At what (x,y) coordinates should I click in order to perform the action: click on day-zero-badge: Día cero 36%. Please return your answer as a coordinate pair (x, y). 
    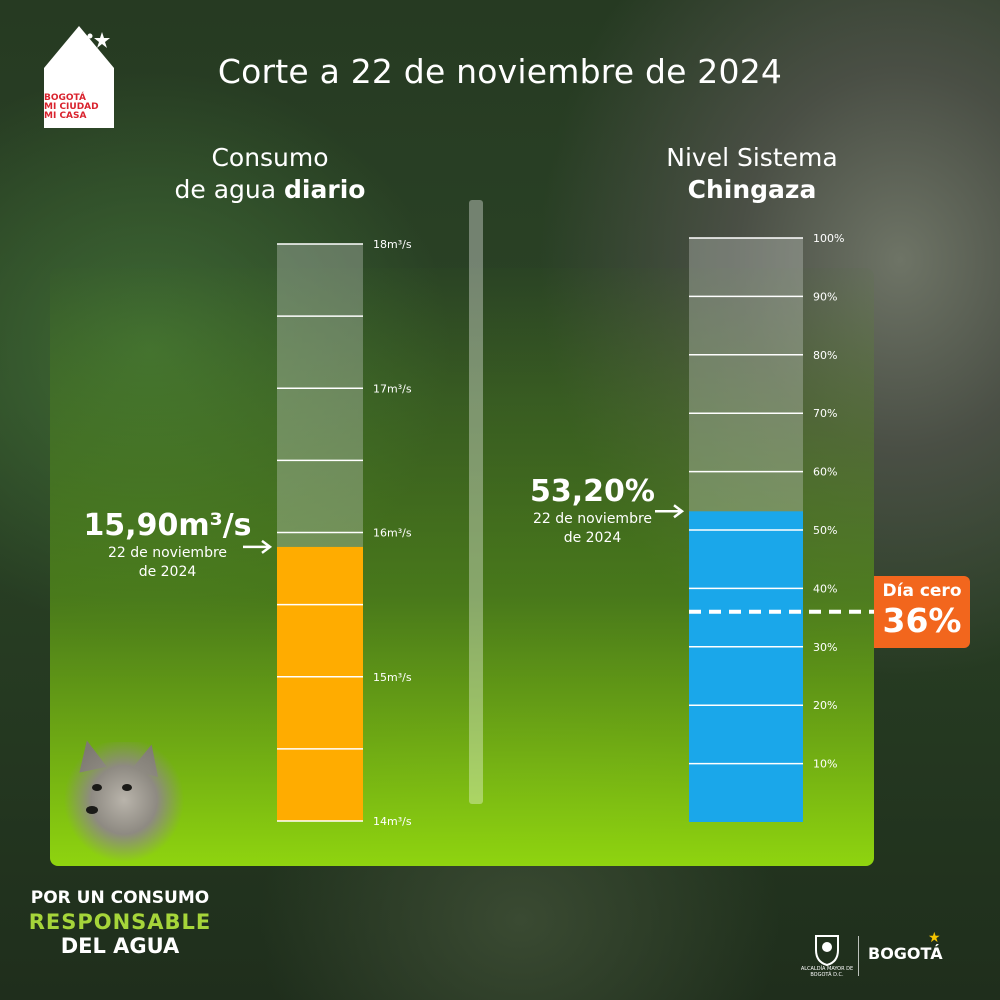
    Looking at the image, I should click on (922, 612).